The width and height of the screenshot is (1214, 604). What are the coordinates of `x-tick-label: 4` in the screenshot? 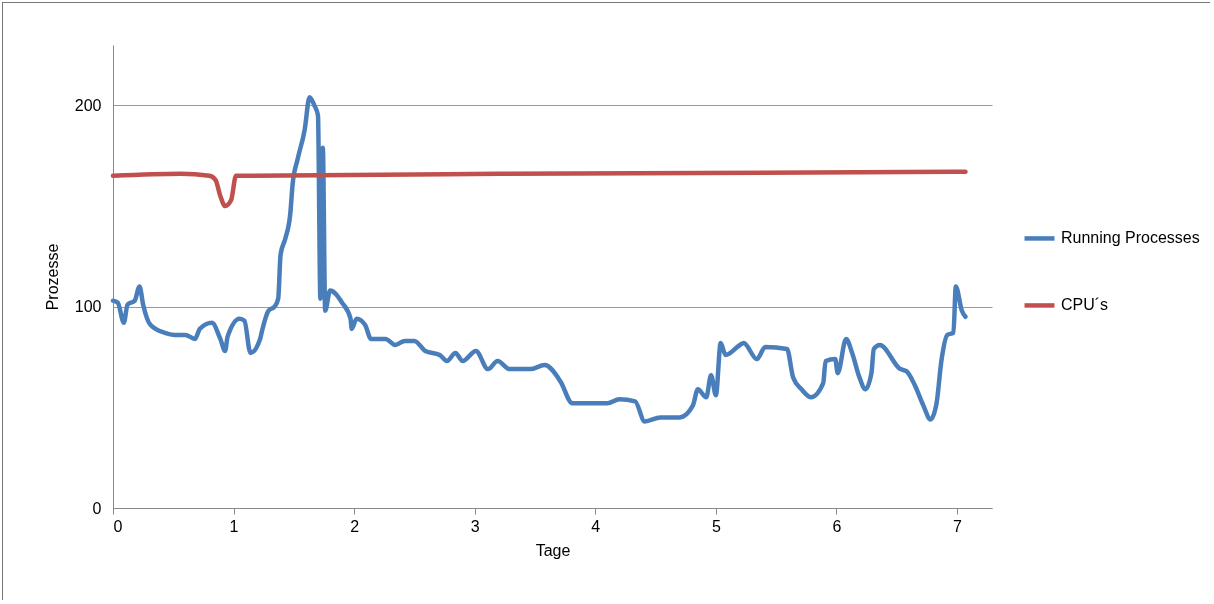 It's located at (596, 526).